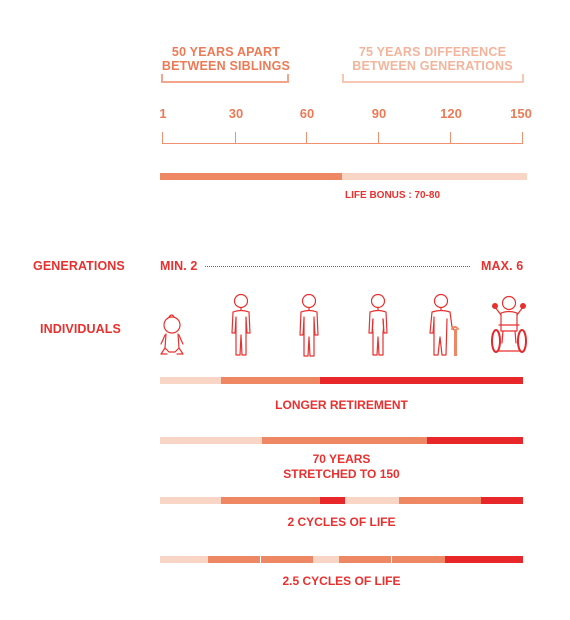 The height and width of the screenshot is (620, 570). I want to click on generations-dotted-line, so click(337, 266).